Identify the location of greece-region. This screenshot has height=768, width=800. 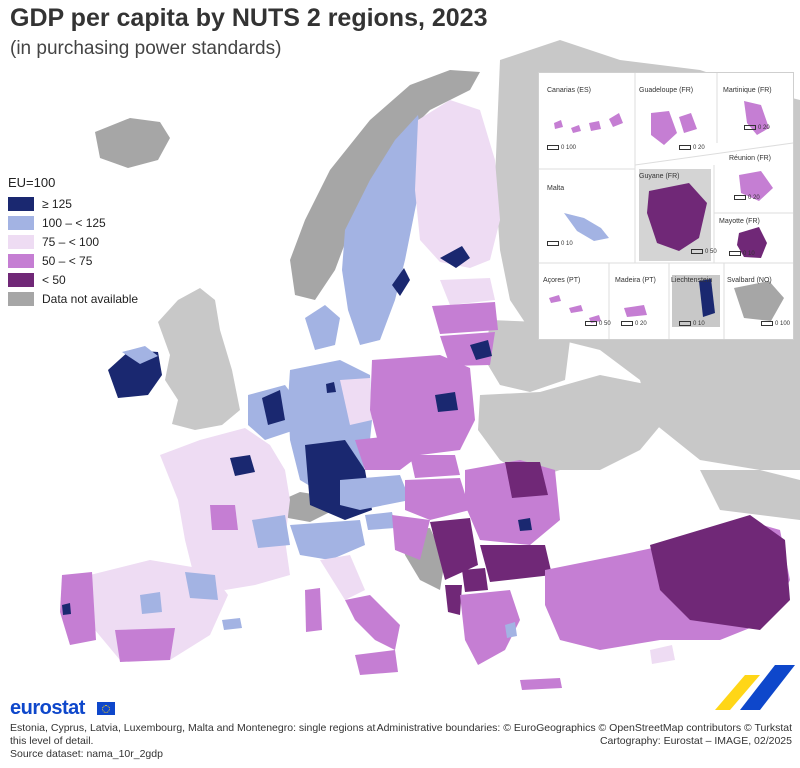
(490, 627).